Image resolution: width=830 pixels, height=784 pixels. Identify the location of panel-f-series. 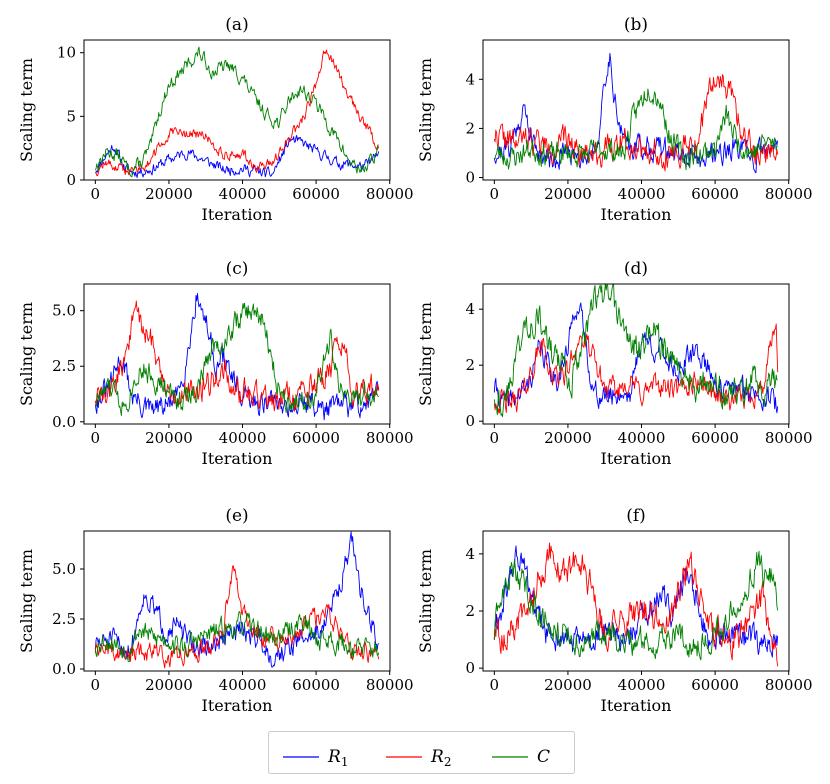
(636, 604).